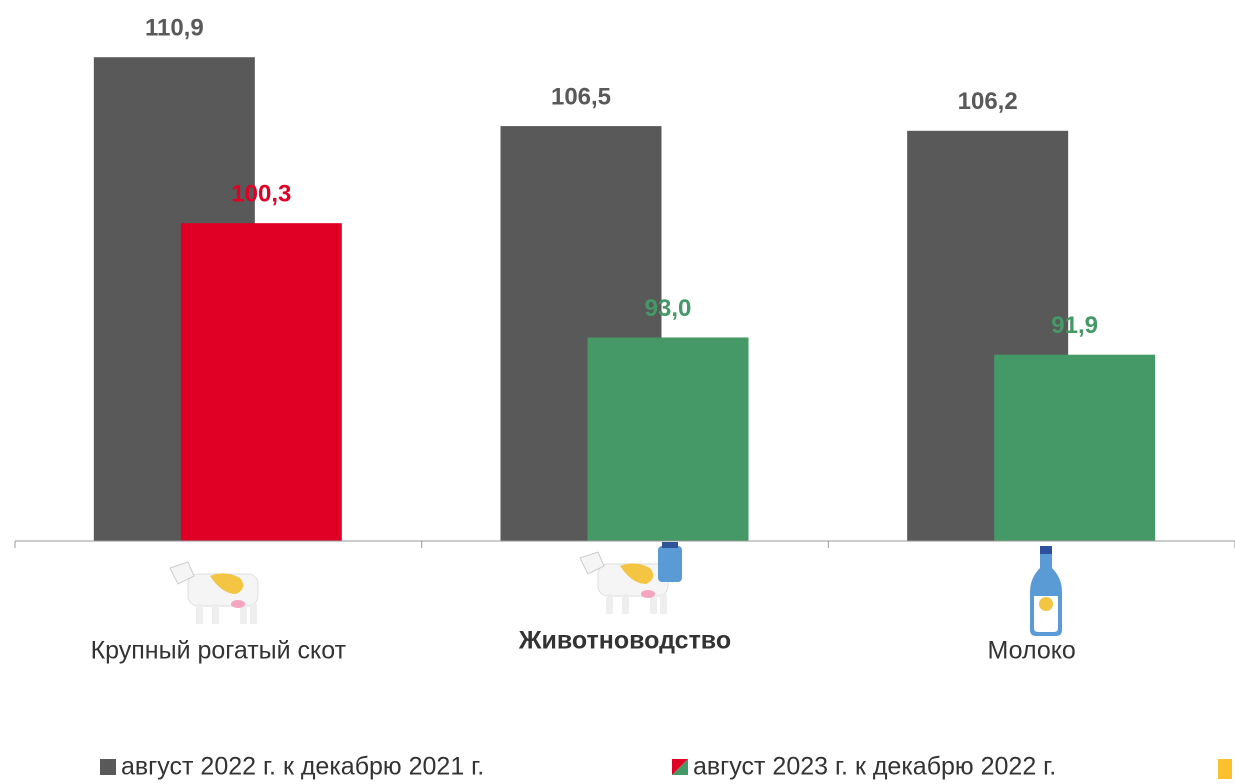  What do you see at coordinates (874, 767) in the screenshot?
I see `legend-label: август 2023 г. к декабрю 2022 г.` at bounding box center [874, 767].